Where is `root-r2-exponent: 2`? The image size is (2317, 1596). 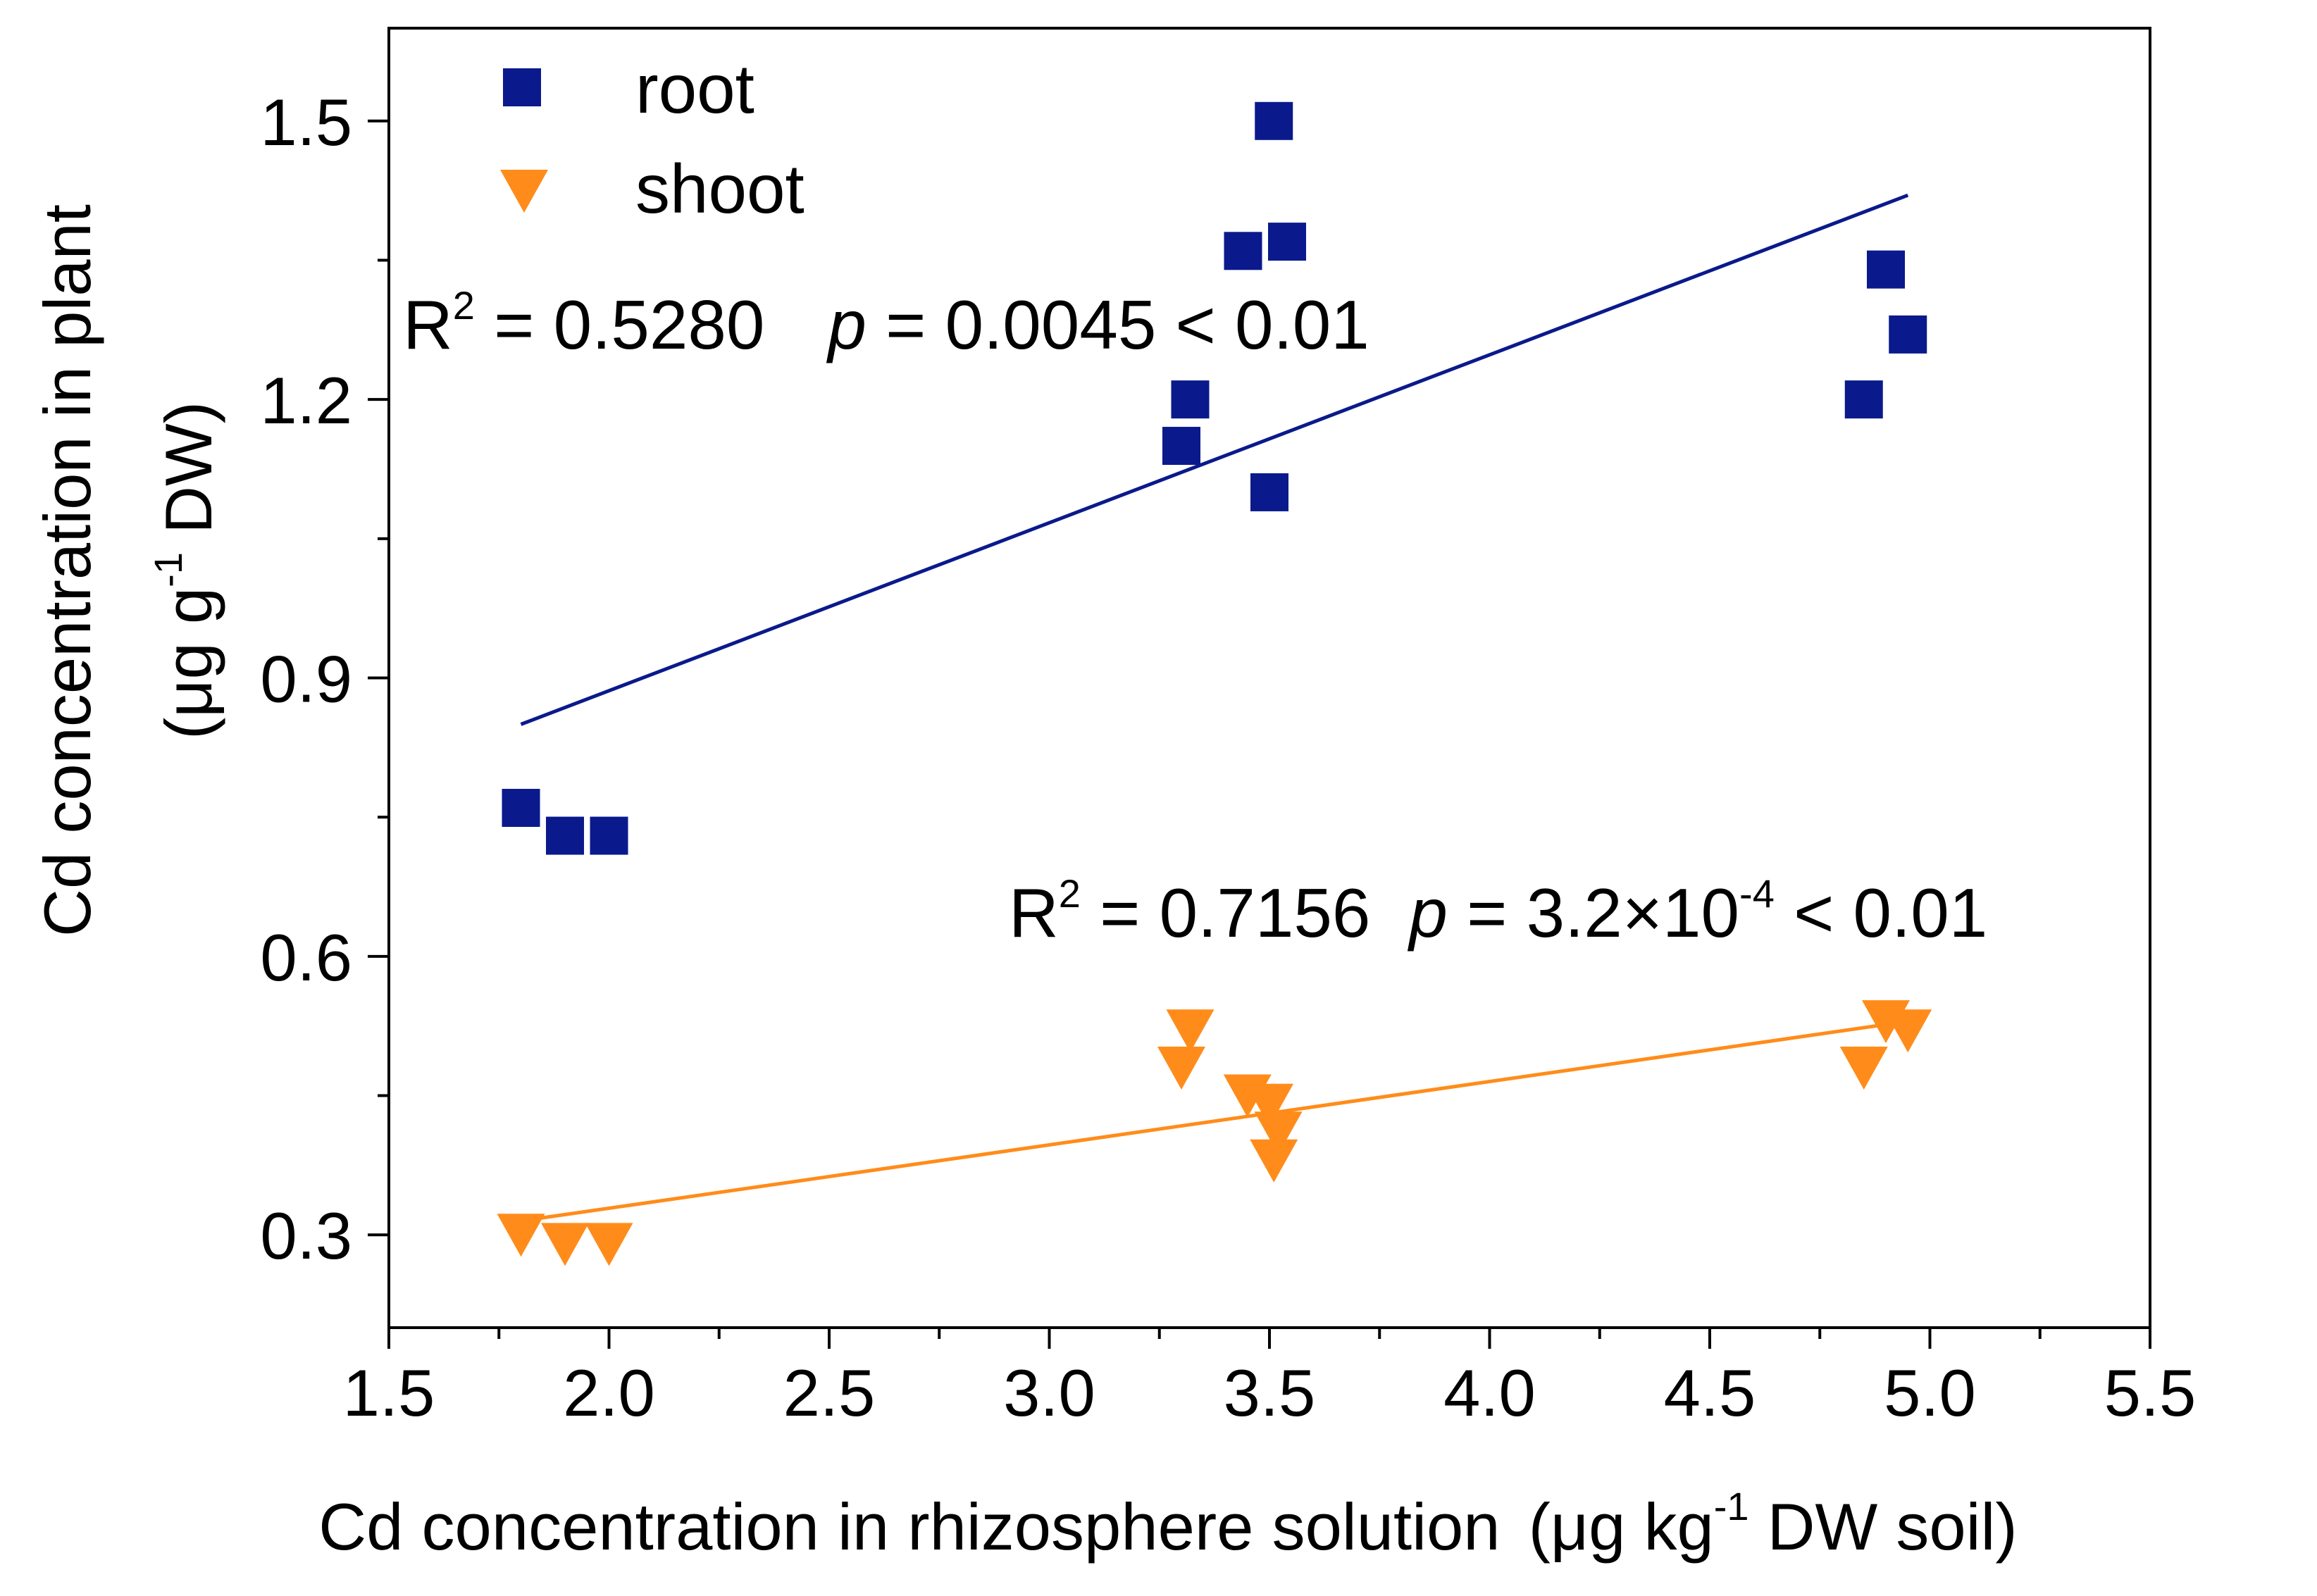
root-r2-exponent: 2 is located at coordinates (464, 305).